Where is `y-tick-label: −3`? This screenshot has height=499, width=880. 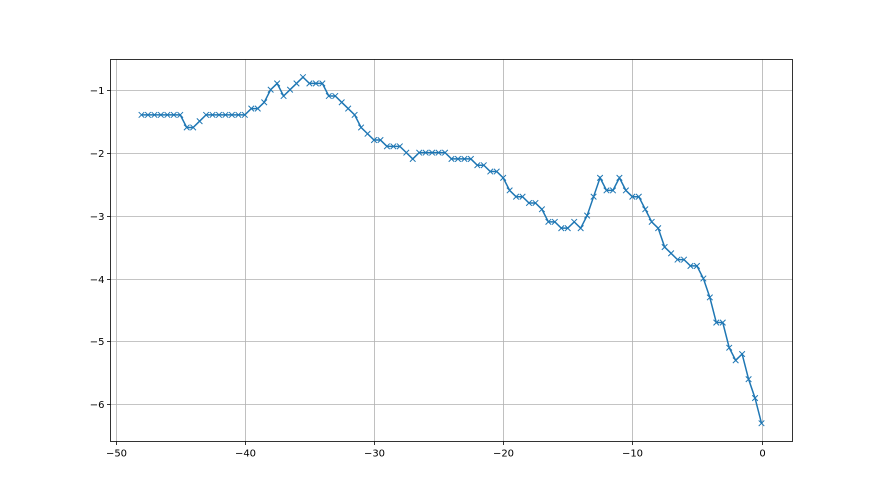
y-tick-label: −3 is located at coordinates (97, 217).